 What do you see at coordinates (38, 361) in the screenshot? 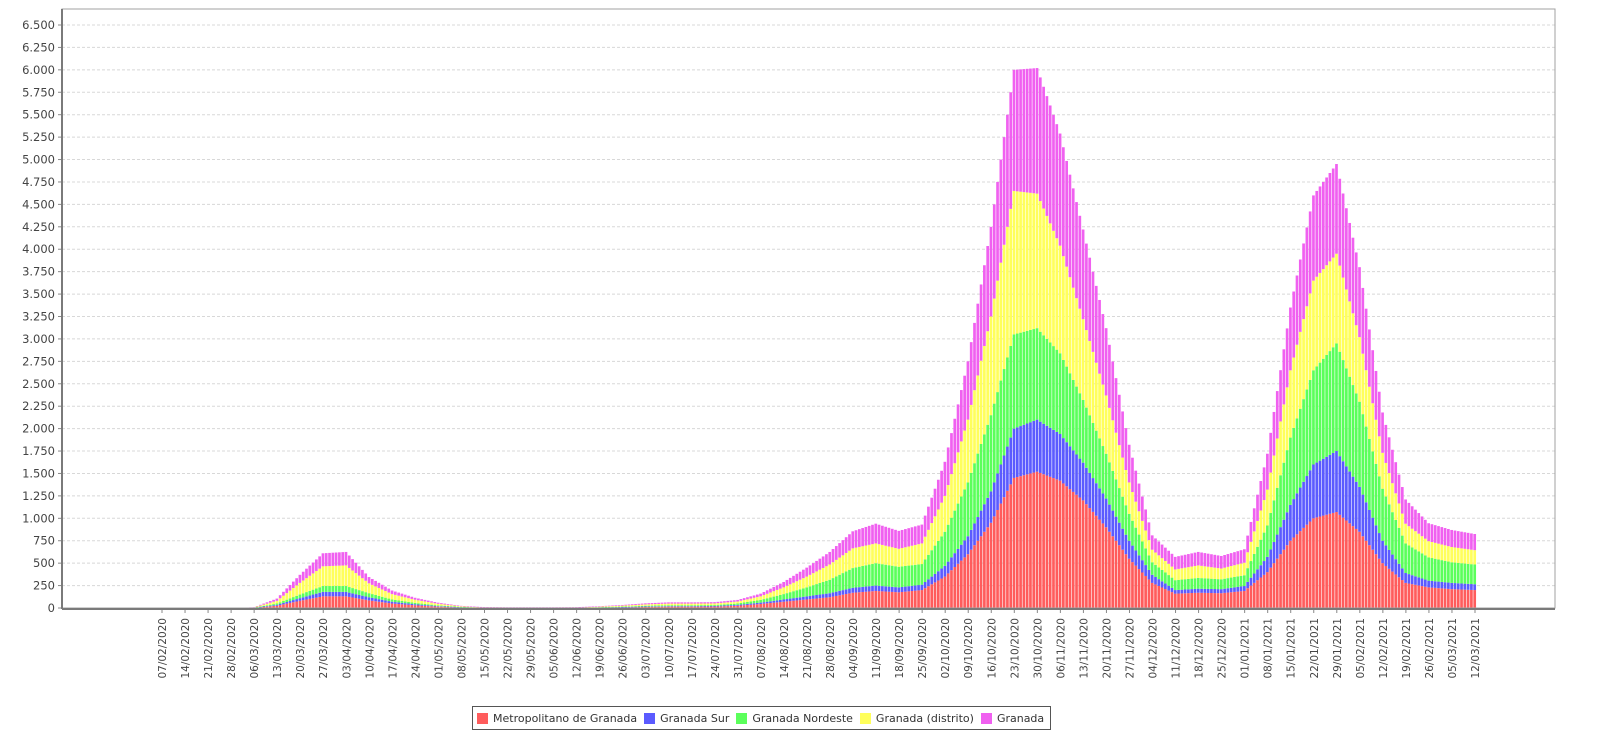
I see `y-tick-label: 2.750` at bounding box center [38, 361].